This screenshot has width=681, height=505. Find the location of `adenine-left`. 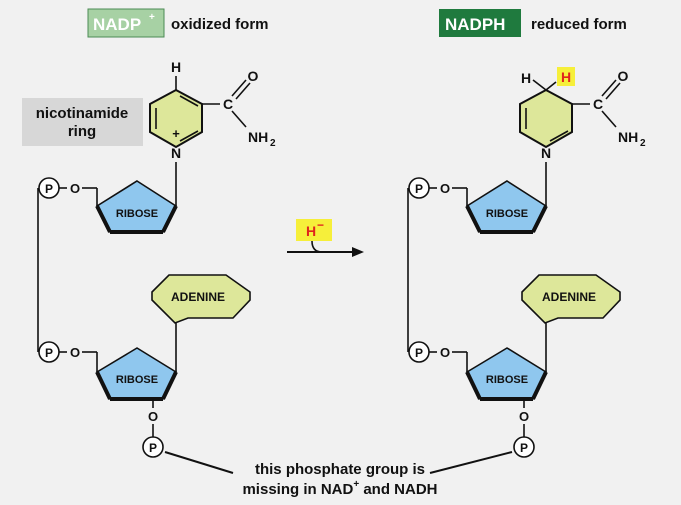

adenine-left is located at coordinates (201, 299).